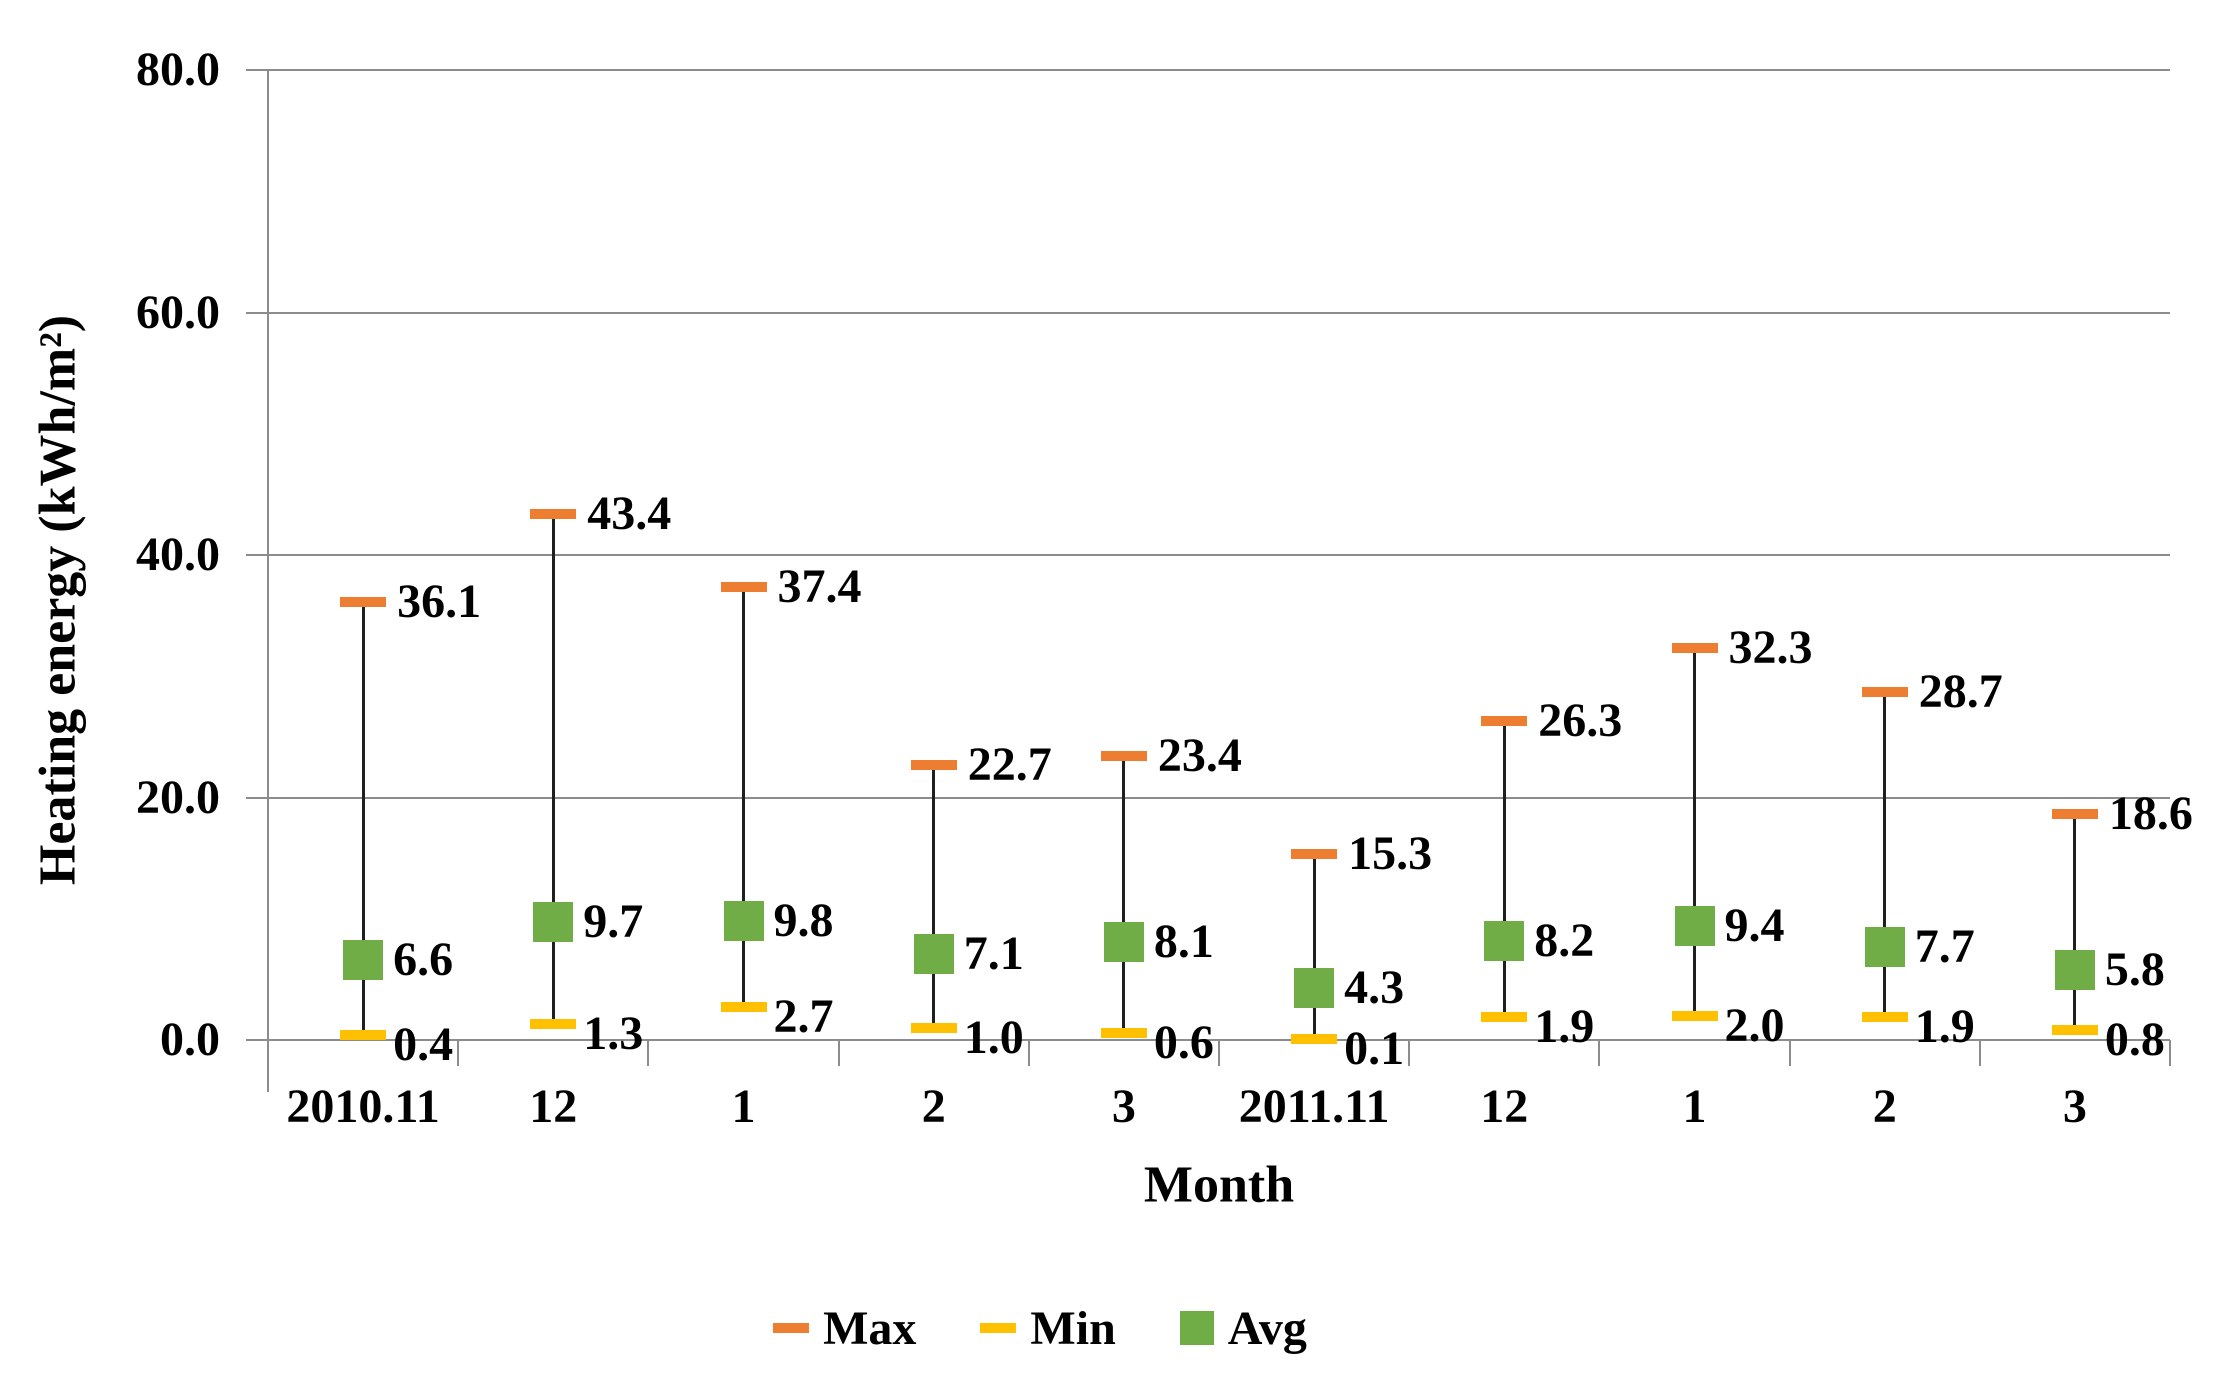  What do you see at coordinates (1754, 1025) in the screenshot?
I see `min-data-label: 2.0` at bounding box center [1754, 1025].